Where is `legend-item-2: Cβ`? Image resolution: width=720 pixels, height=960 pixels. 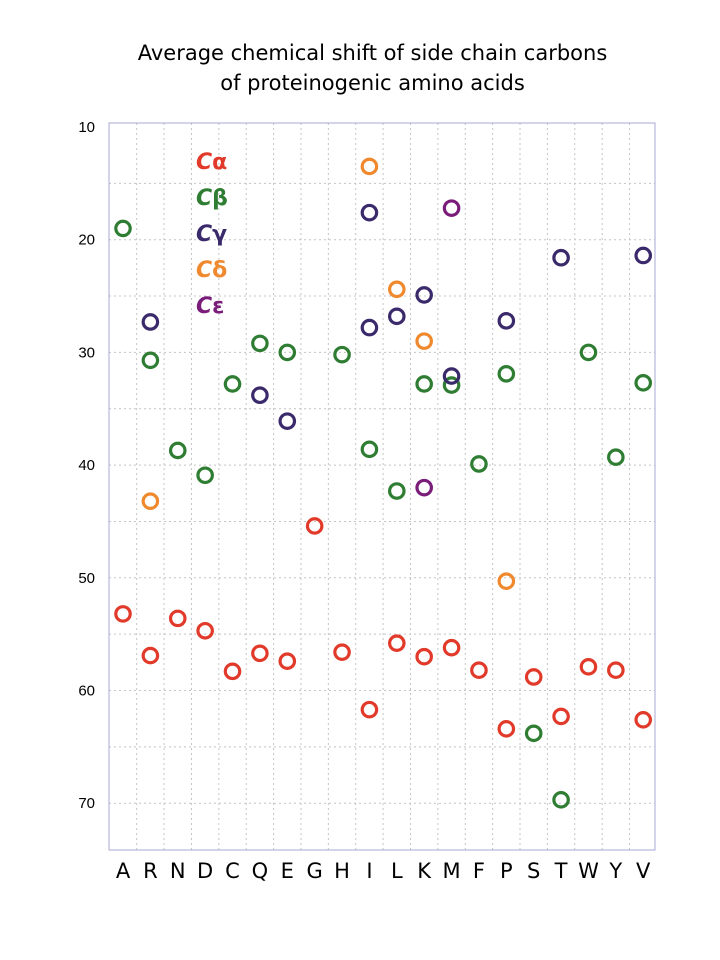
legend-item-2: Cβ is located at coordinates (212, 198).